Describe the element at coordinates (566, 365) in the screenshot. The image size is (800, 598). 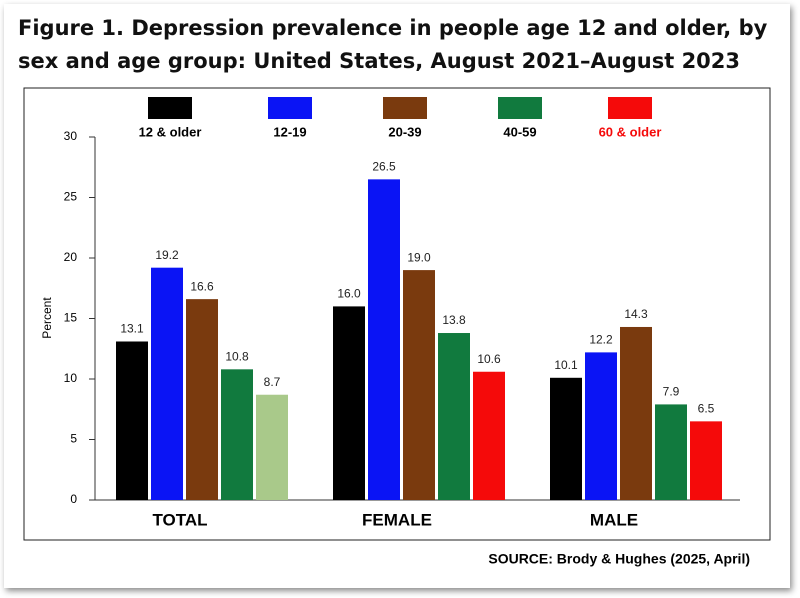
I see `value-label: 10.1` at that location.